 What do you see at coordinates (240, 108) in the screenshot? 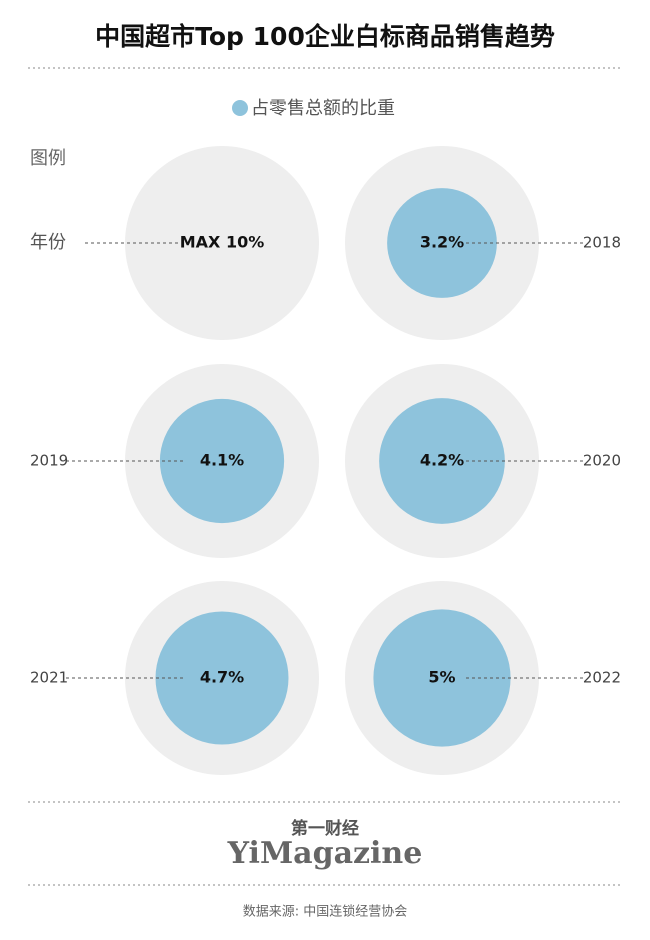
I see `legend-marker` at bounding box center [240, 108].